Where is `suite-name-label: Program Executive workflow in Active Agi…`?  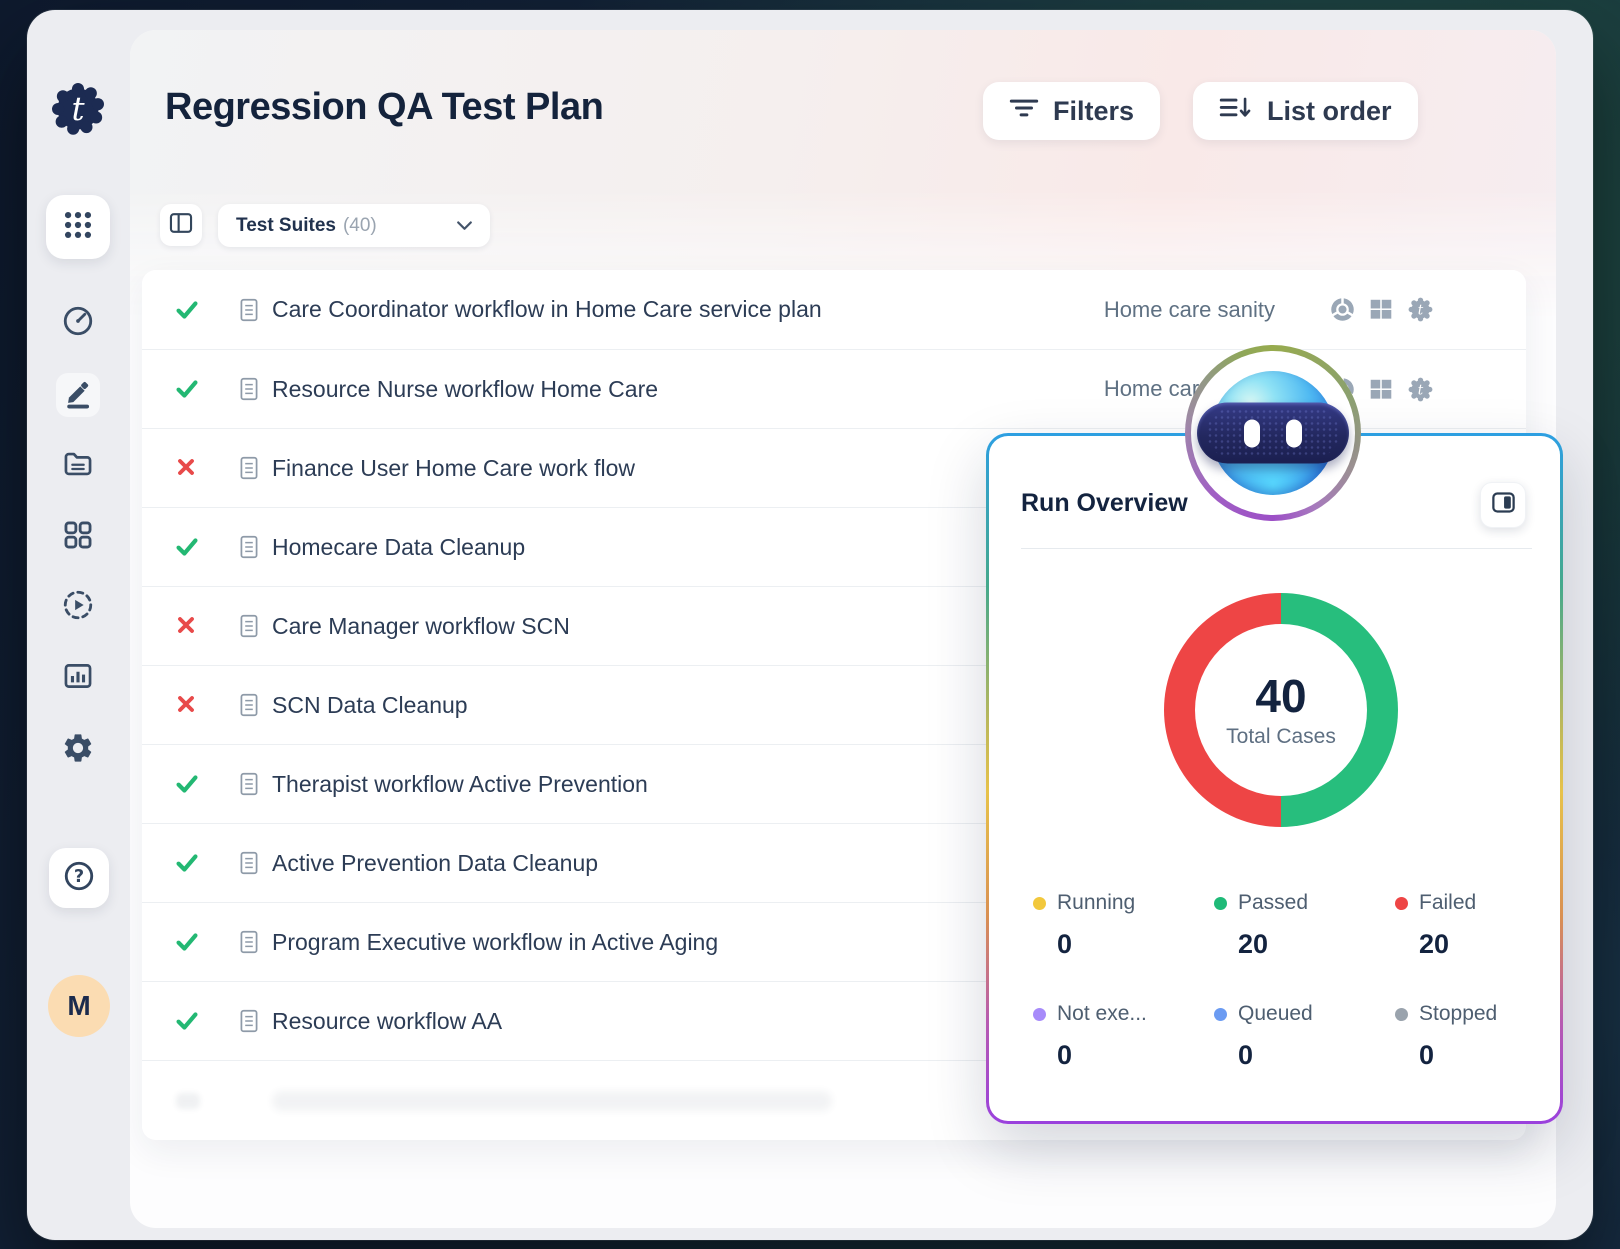
suite-name-label: Program Executive workflow in Active Agi… is located at coordinates (495, 941).